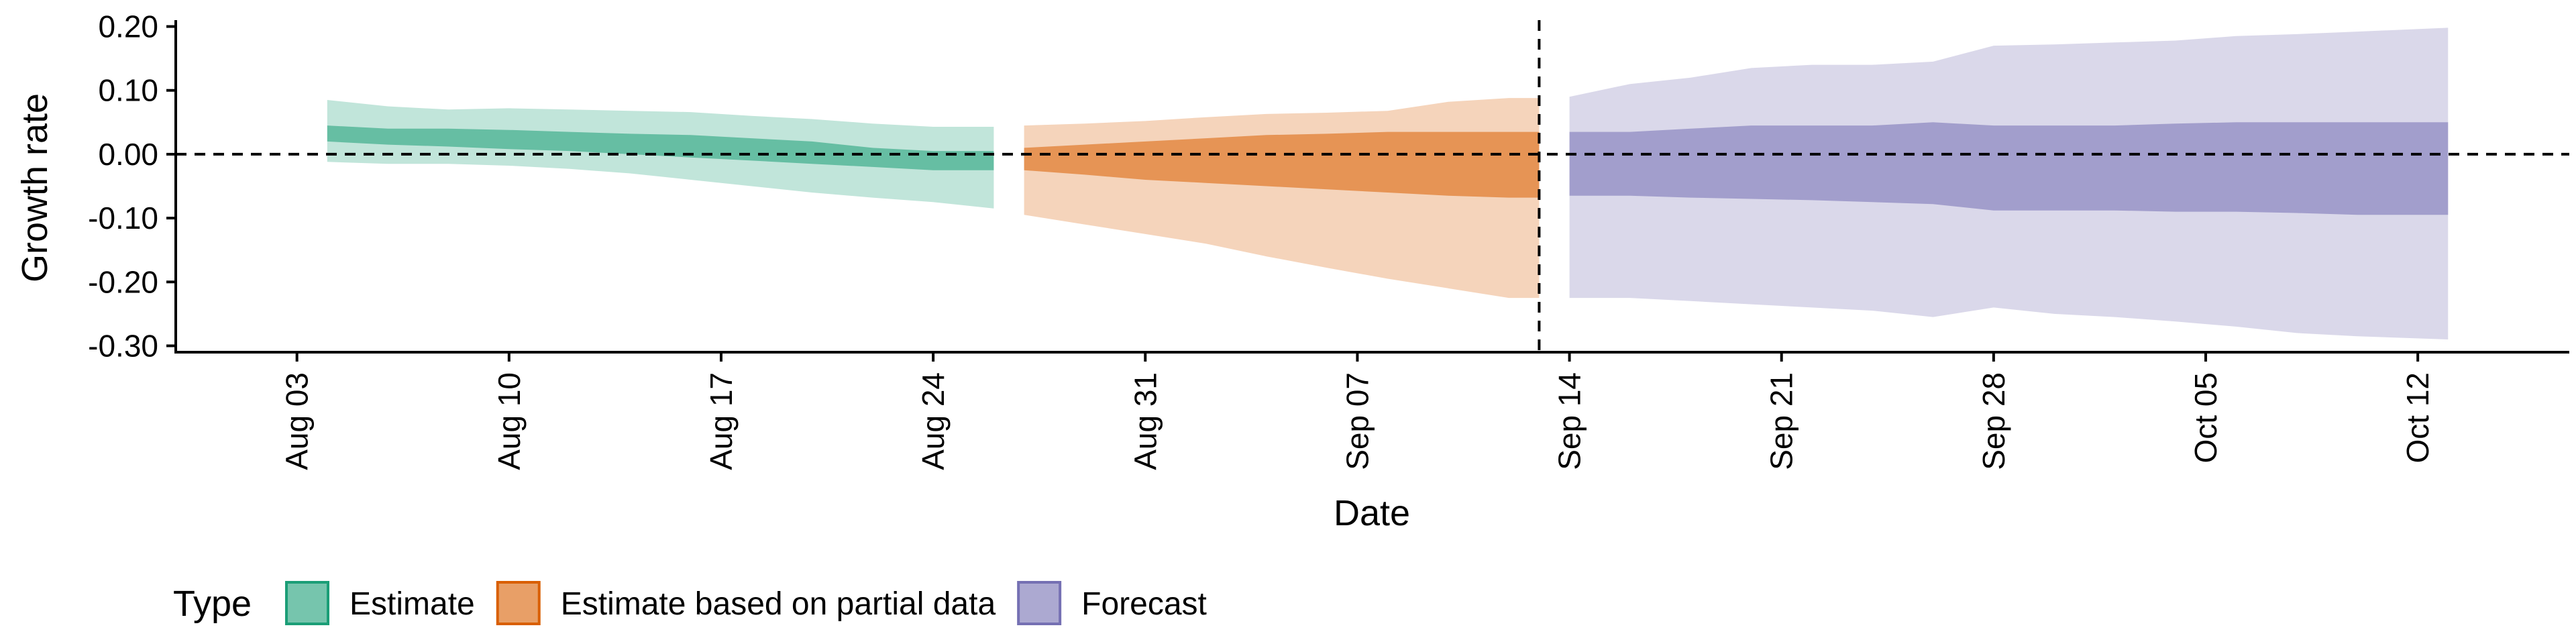  I want to click on legend-label: Forecast, so click(1144, 604).